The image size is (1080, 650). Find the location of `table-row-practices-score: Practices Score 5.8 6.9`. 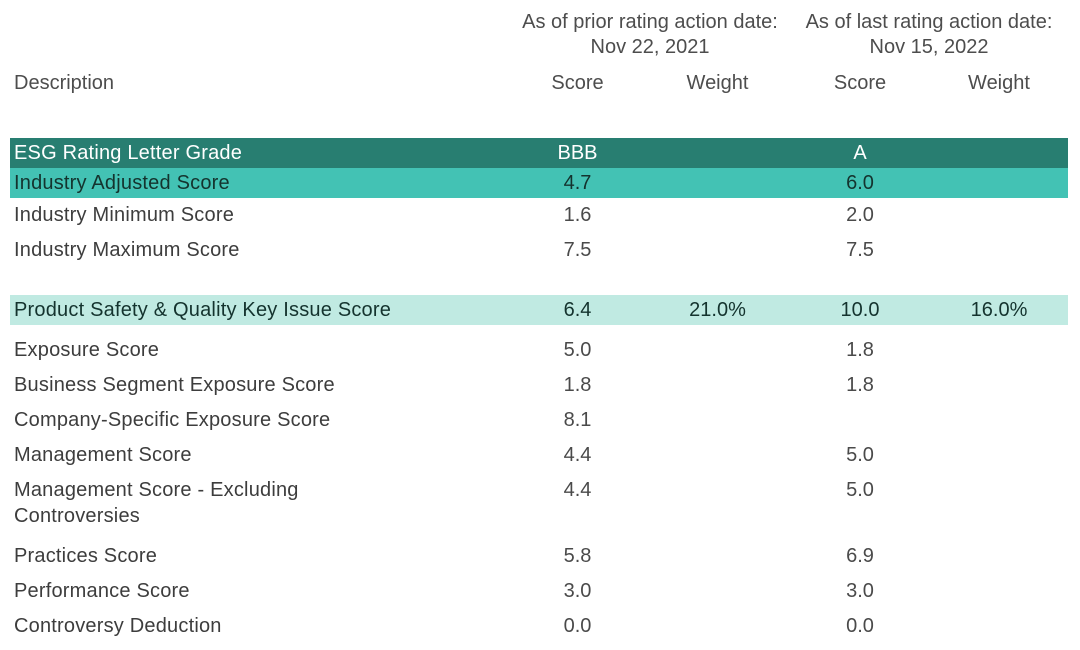

table-row-practices-score: Practices Score 5.8 6.9 is located at coordinates (539, 556).